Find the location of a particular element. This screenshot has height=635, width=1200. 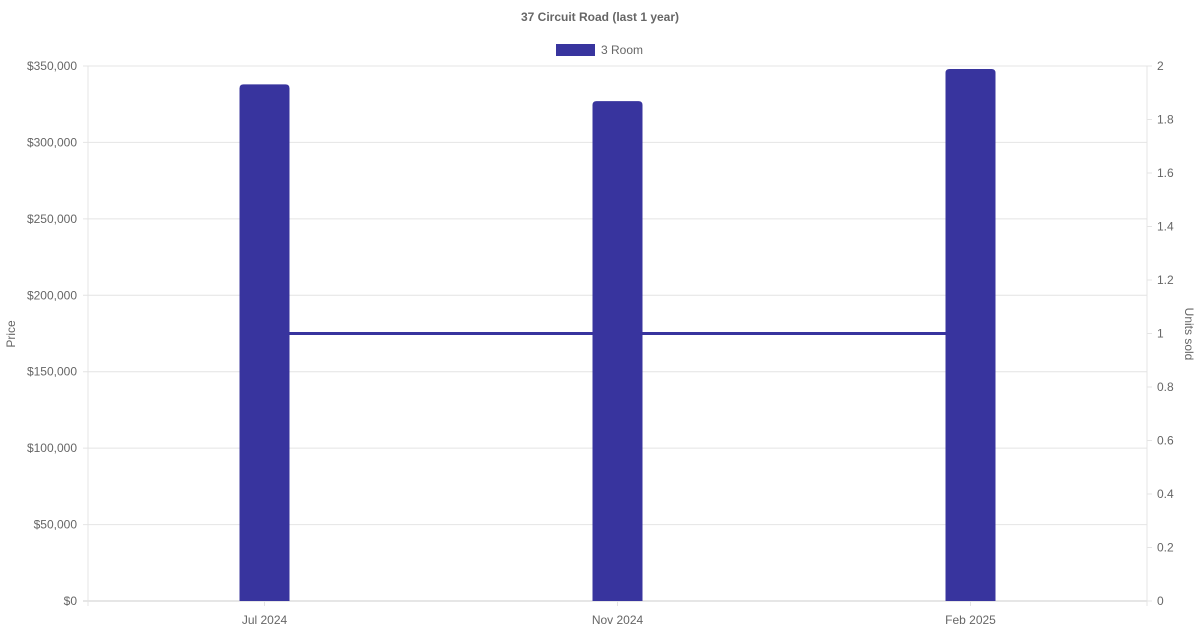

legend-label: 3 Room is located at coordinates (622, 50).